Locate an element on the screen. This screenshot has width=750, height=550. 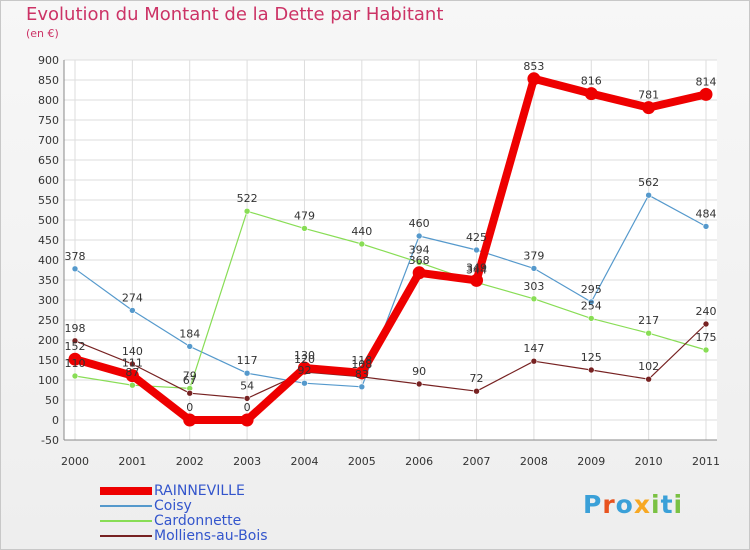
y-tick-label: 850 is located at coordinates (48, 80).